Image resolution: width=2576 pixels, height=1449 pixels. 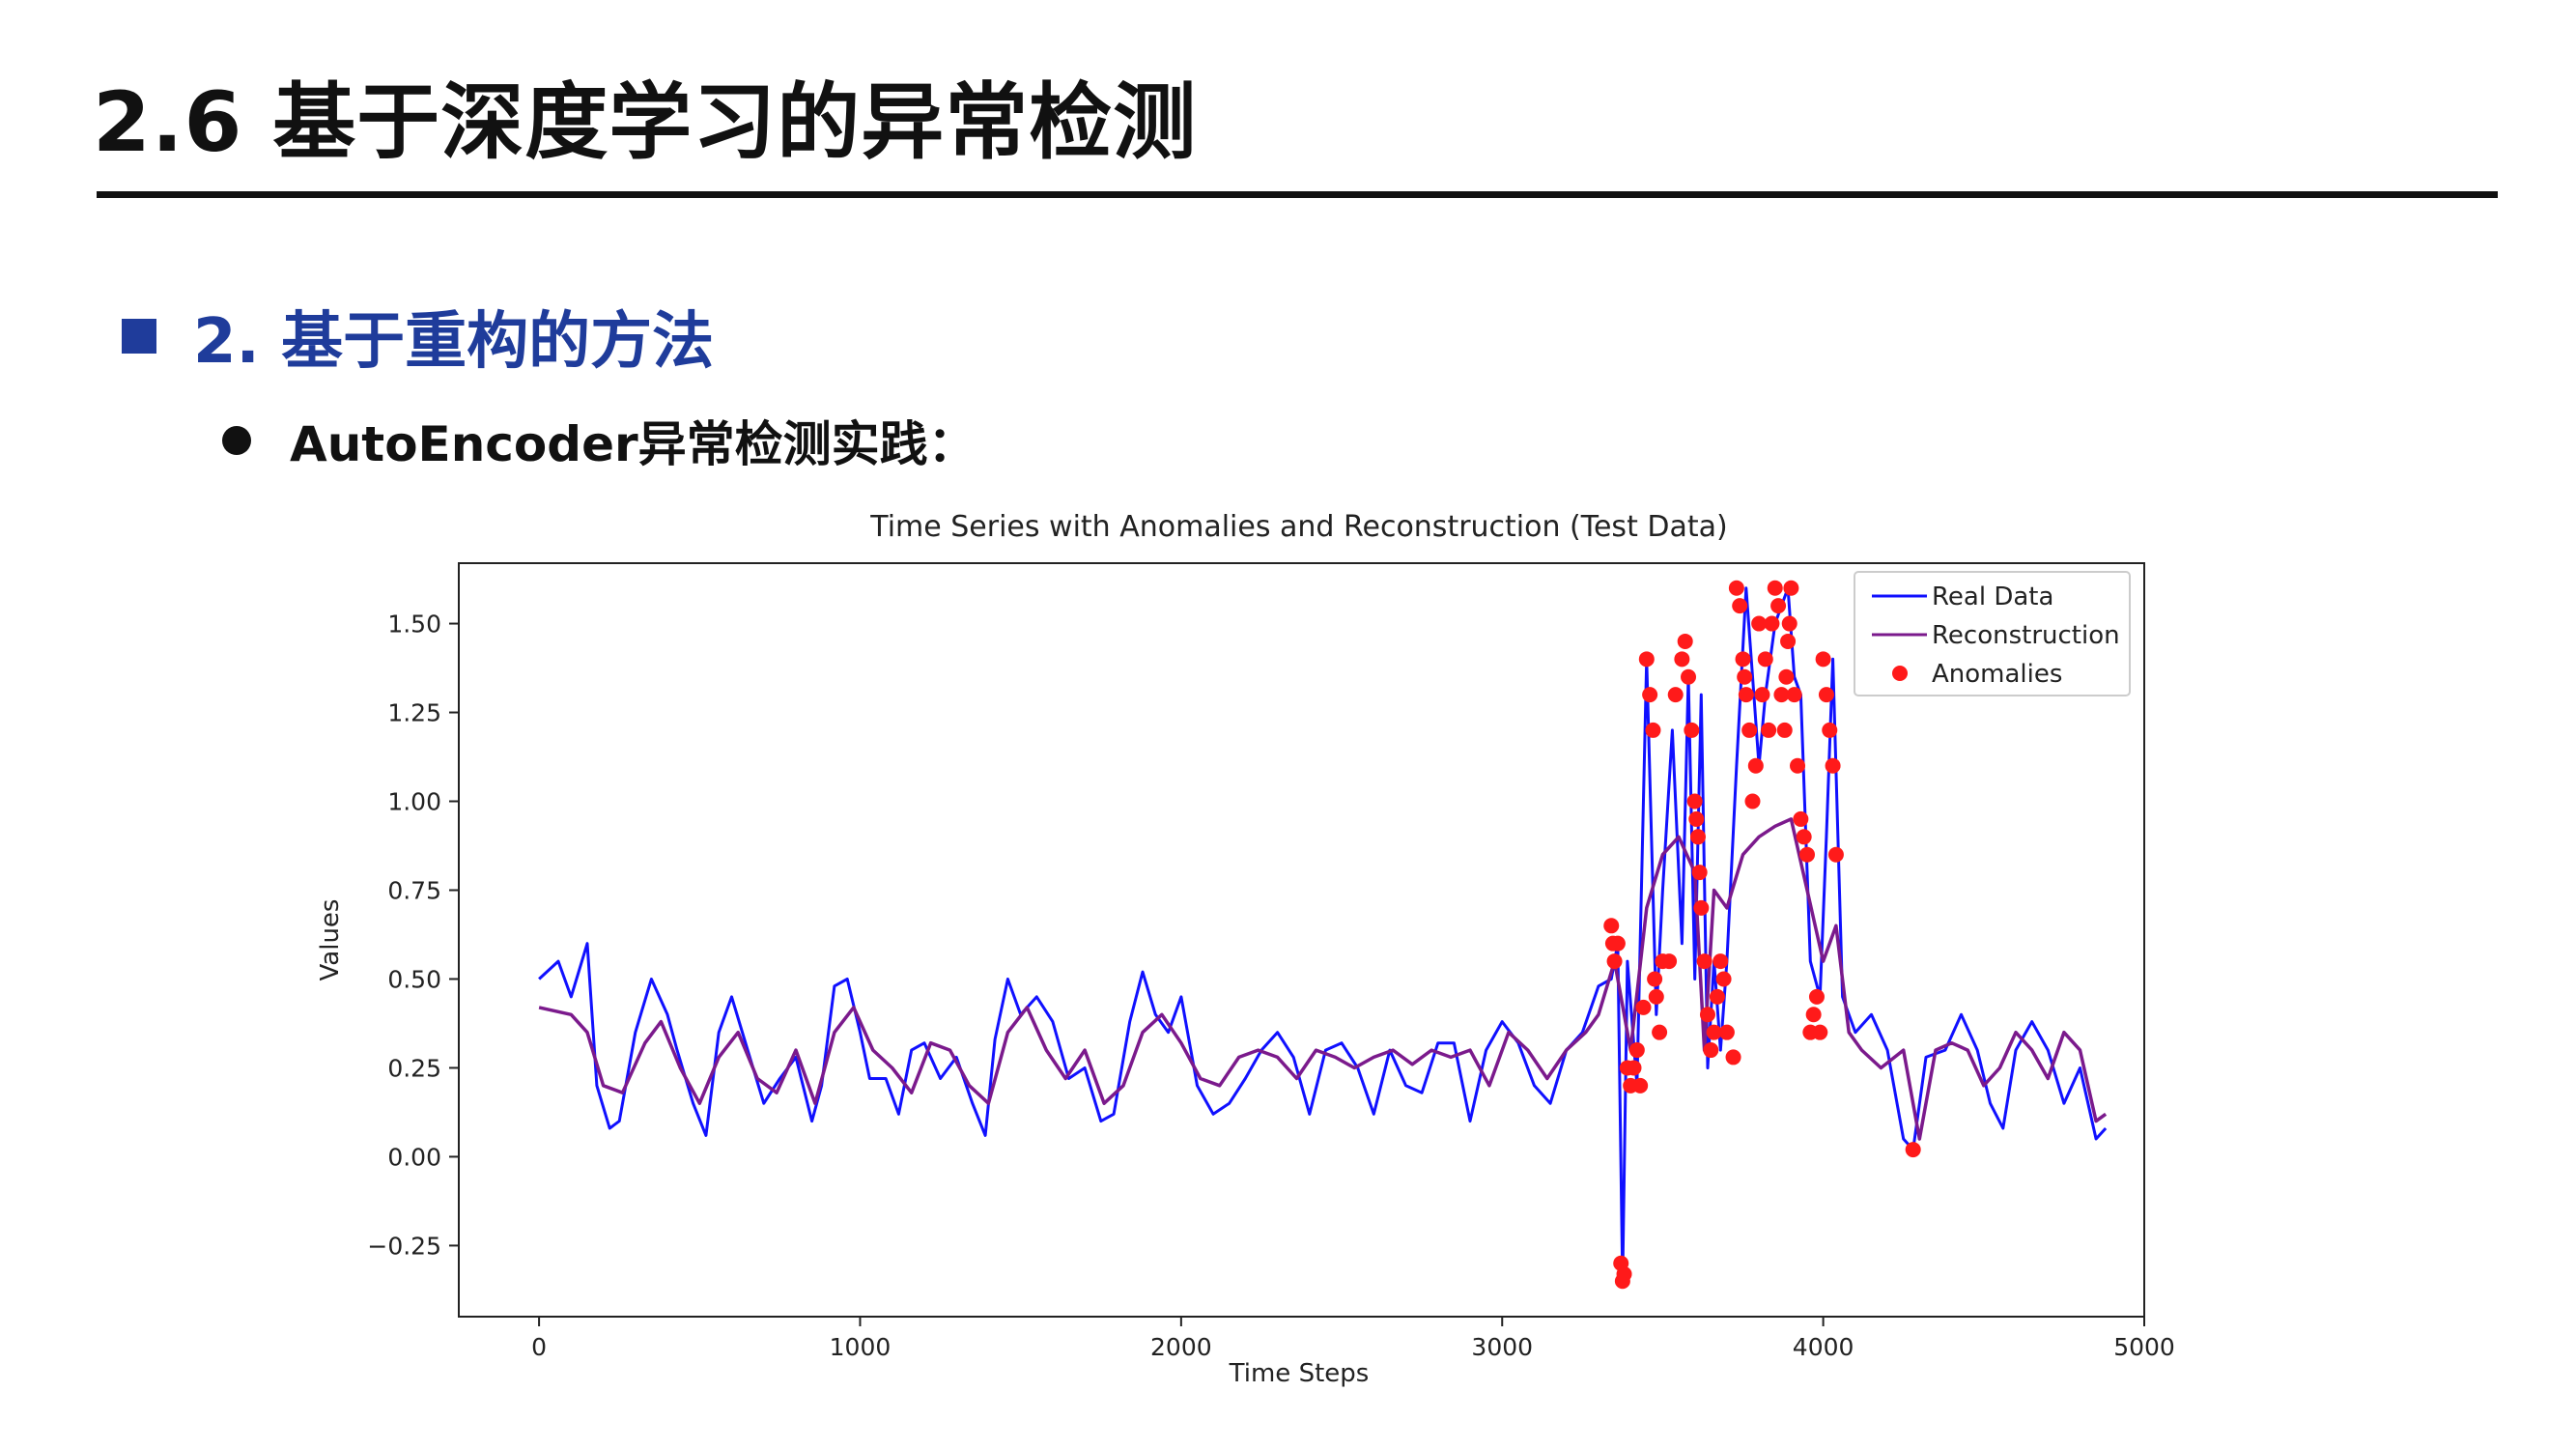 What do you see at coordinates (539, 1347) in the screenshot?
I see `x-tick-label: 0` at bounding box center [539, 1347].